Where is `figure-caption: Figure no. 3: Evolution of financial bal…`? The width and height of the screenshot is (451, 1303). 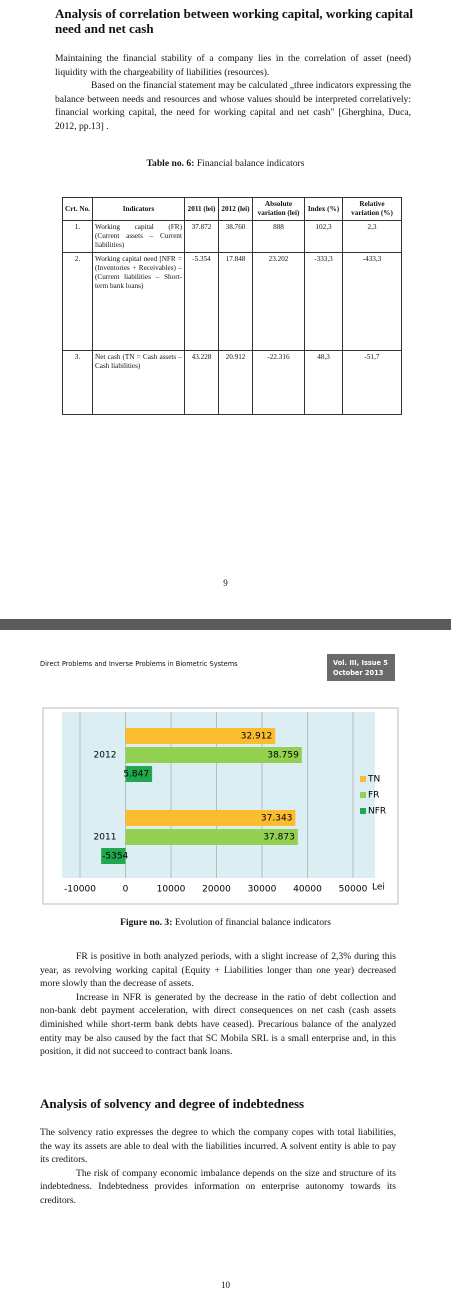
figure-caption: Figure no. 3: Evolution of financial bal… is located at coordinates (225, 922).